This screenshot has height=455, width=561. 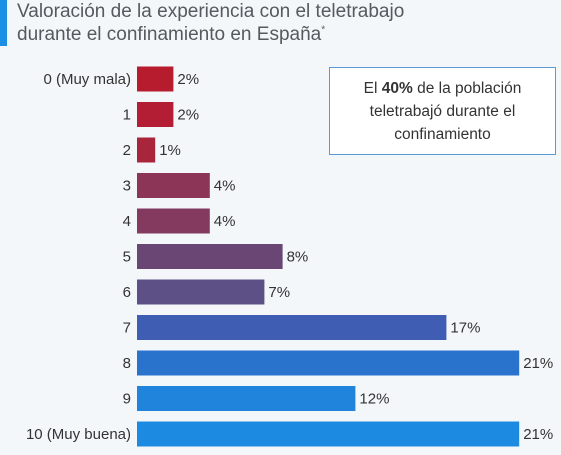 I want to click on category-label: 4, so click(x=127, y=221).